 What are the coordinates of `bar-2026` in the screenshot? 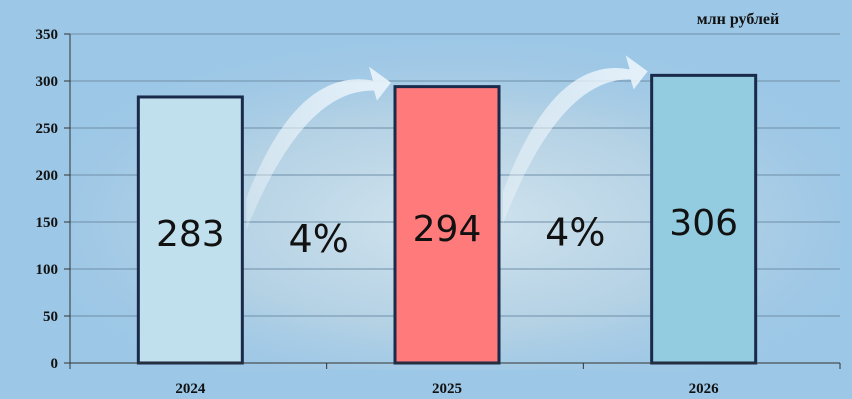 It's located at (704, 219).